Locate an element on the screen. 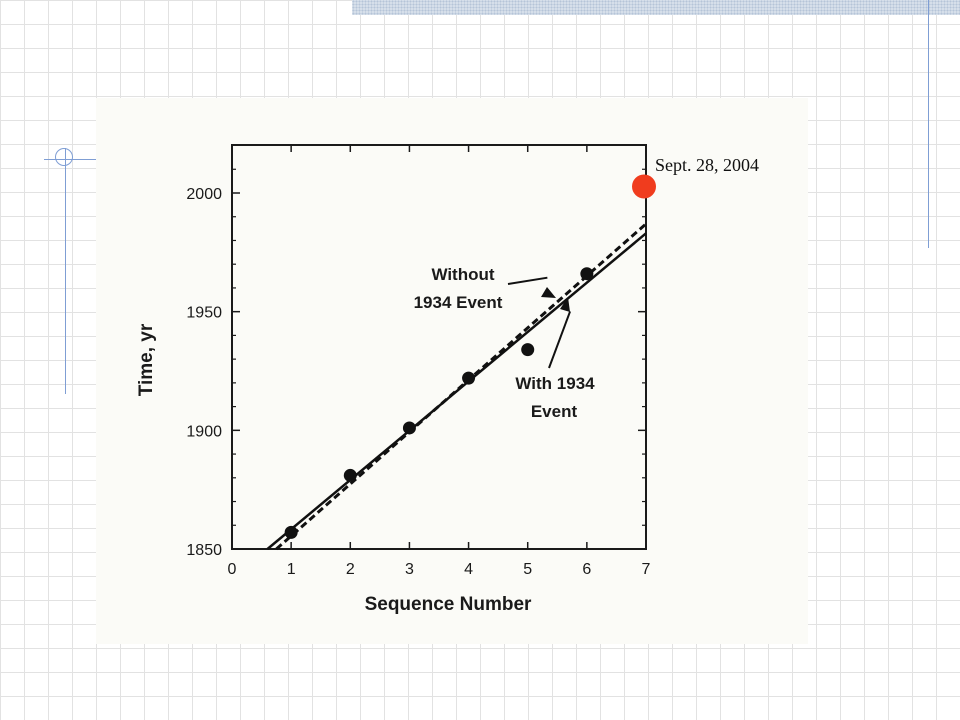 This screenshot has width=960, height=720. annotation-with-line2: Event is located at coordinates (554, 411).